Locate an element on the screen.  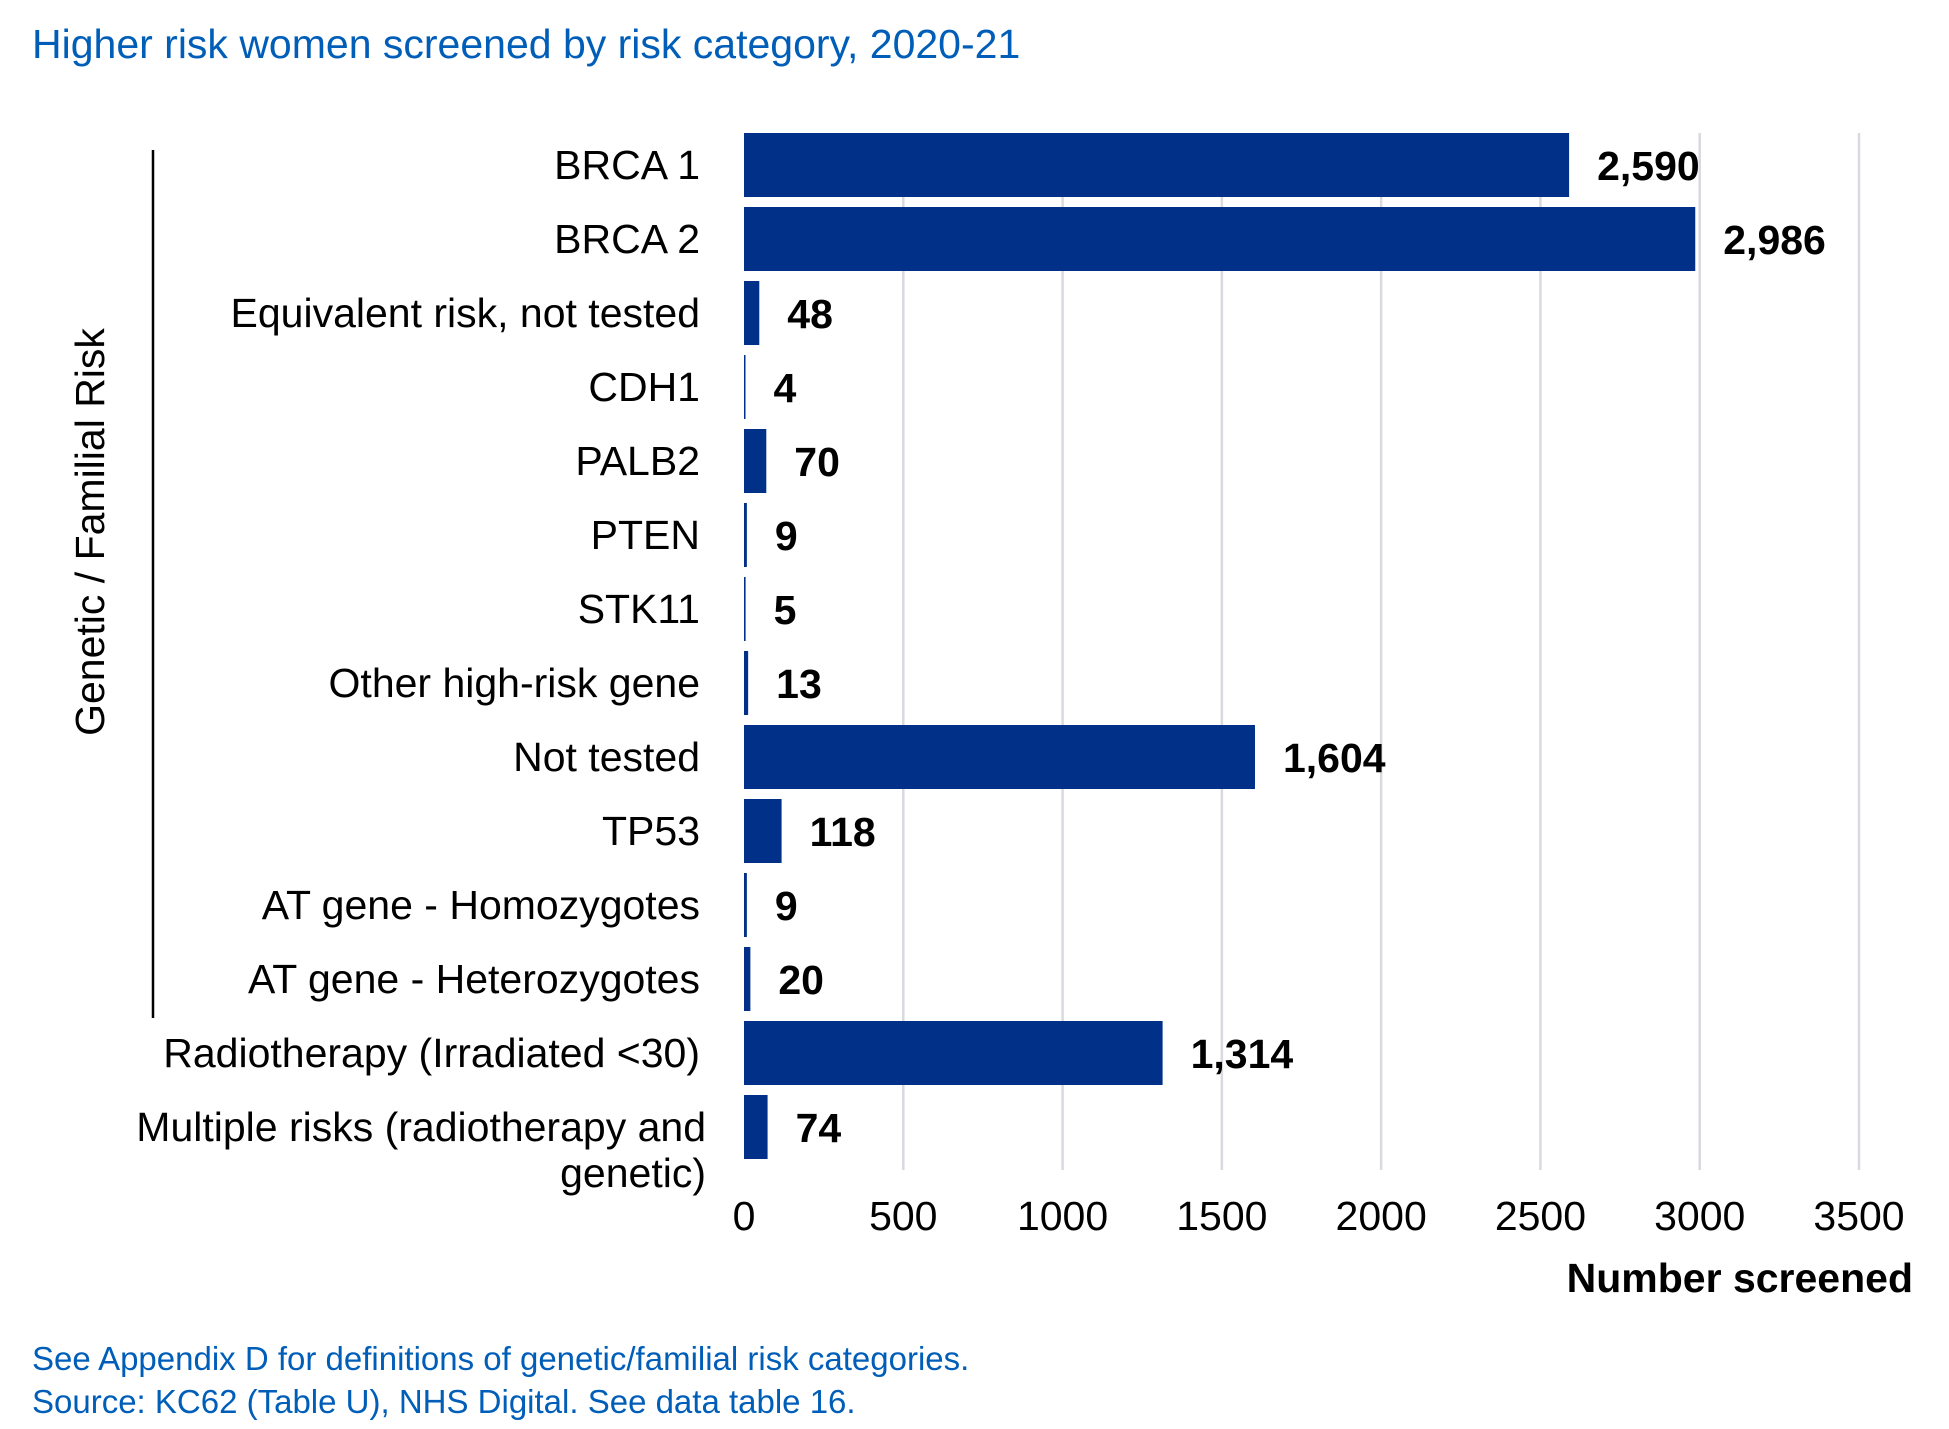
category-label: Not tested is located at coordinates (606, 757).